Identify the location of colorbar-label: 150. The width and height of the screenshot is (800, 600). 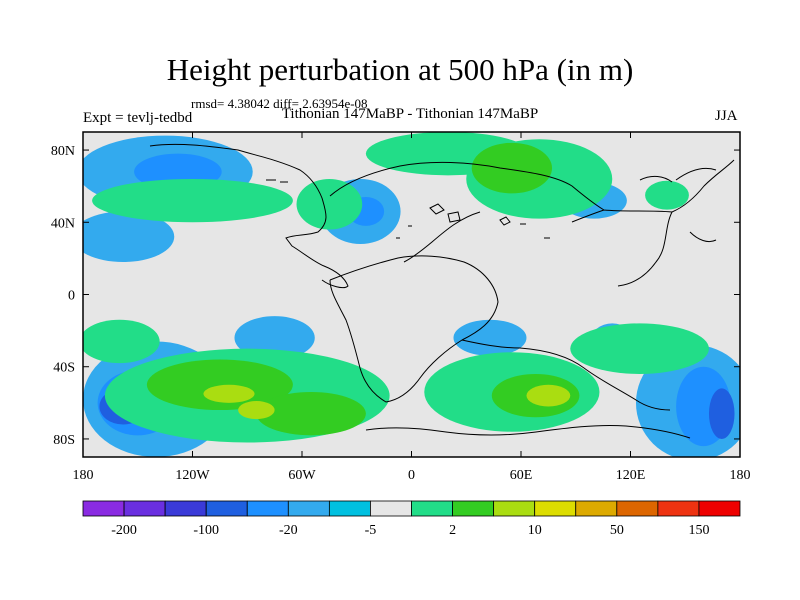
(698, 530).